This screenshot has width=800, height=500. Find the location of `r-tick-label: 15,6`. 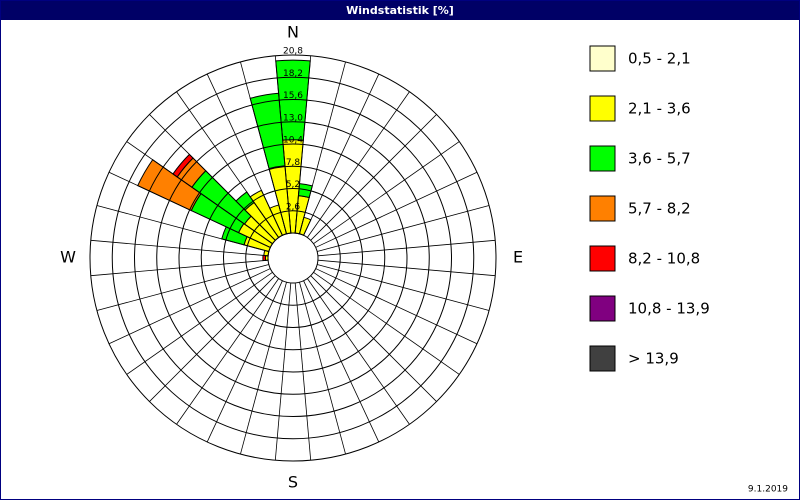

r-tick-label: 15,6 is located at coordinates (293, 96).